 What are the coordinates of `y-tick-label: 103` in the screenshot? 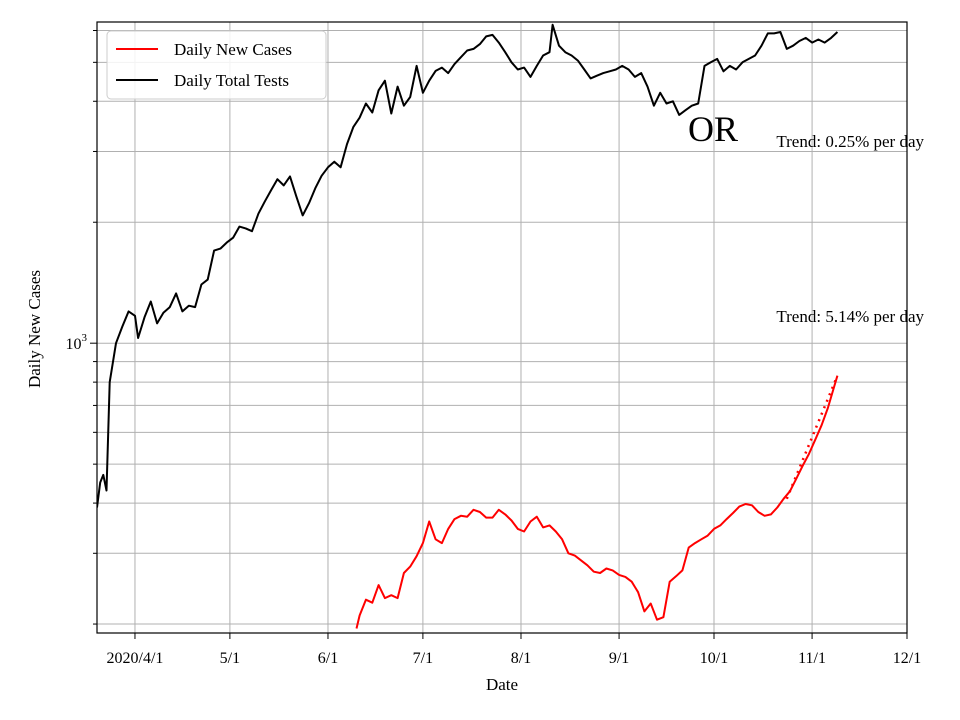 It's located at (77, 342).